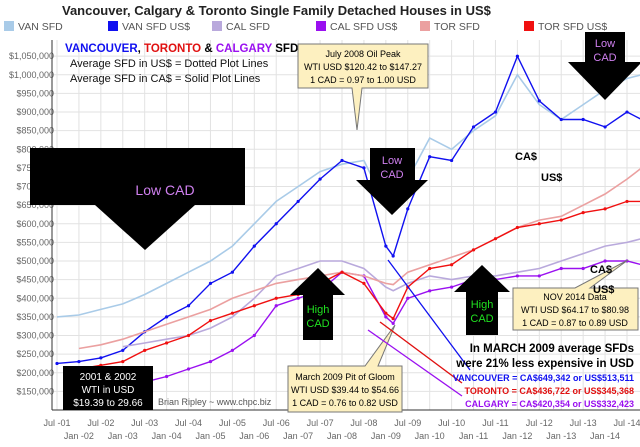 This screenshot has width=640, height=447. I want to click on y-tick-label: $650,000, so click(35, 205).